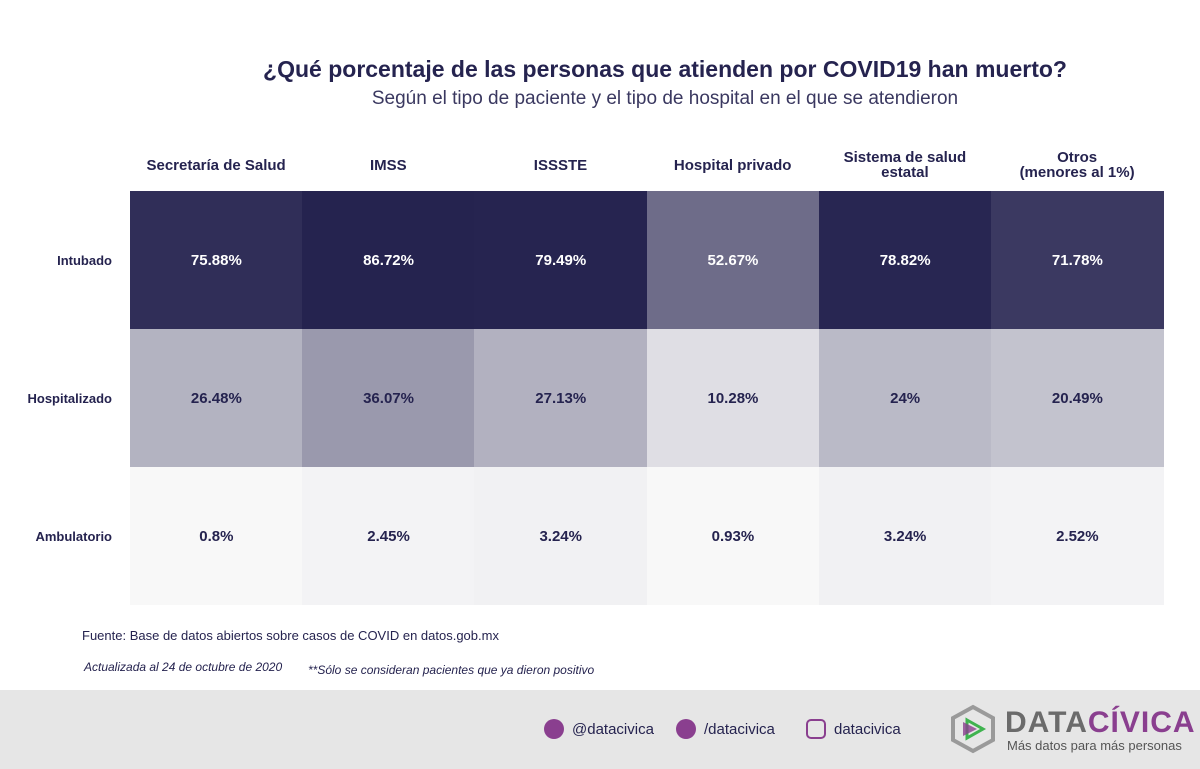 Image resolution: width=1200 pixels, height=769 pixels. Describe the element at coordinates (560, 165) in the screenshot. I see `column-header: ISSSTE` at that location.